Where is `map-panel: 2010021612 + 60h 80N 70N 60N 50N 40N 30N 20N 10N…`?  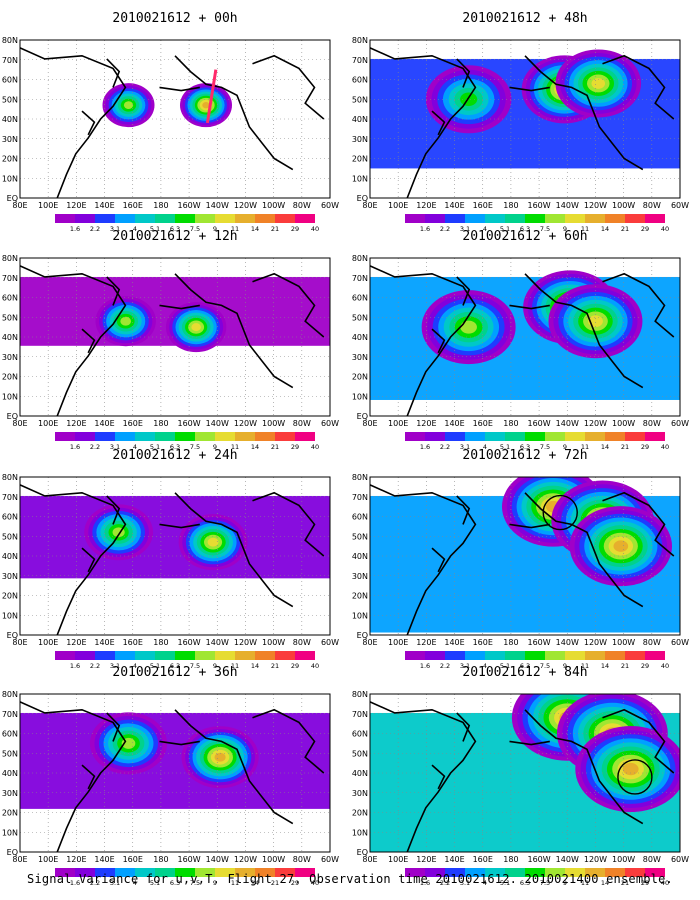
map-panel: 2010021612 + 60h 80N 70N 60N 50N 40N 30N 20N 10N… is located at coordinates (520, 340).